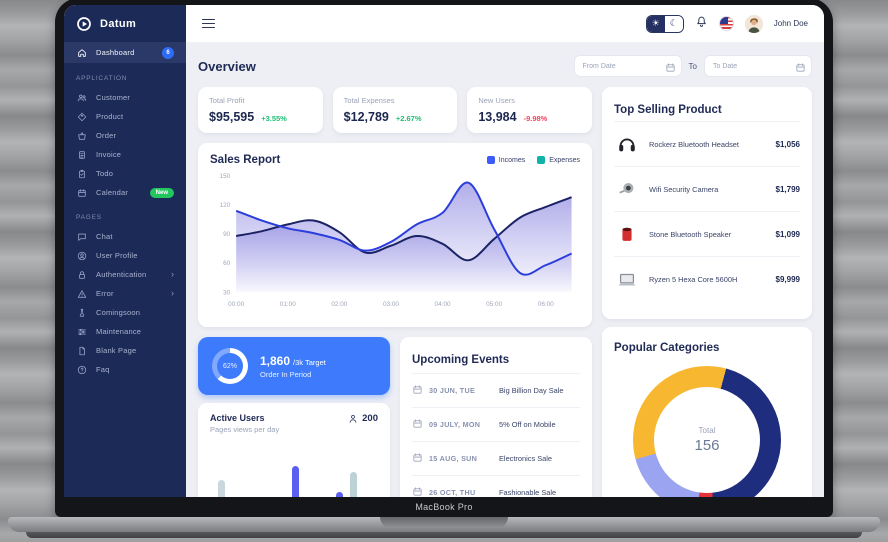  I want to click on event-name: 5% Off on Mobile, so click(527, 424).